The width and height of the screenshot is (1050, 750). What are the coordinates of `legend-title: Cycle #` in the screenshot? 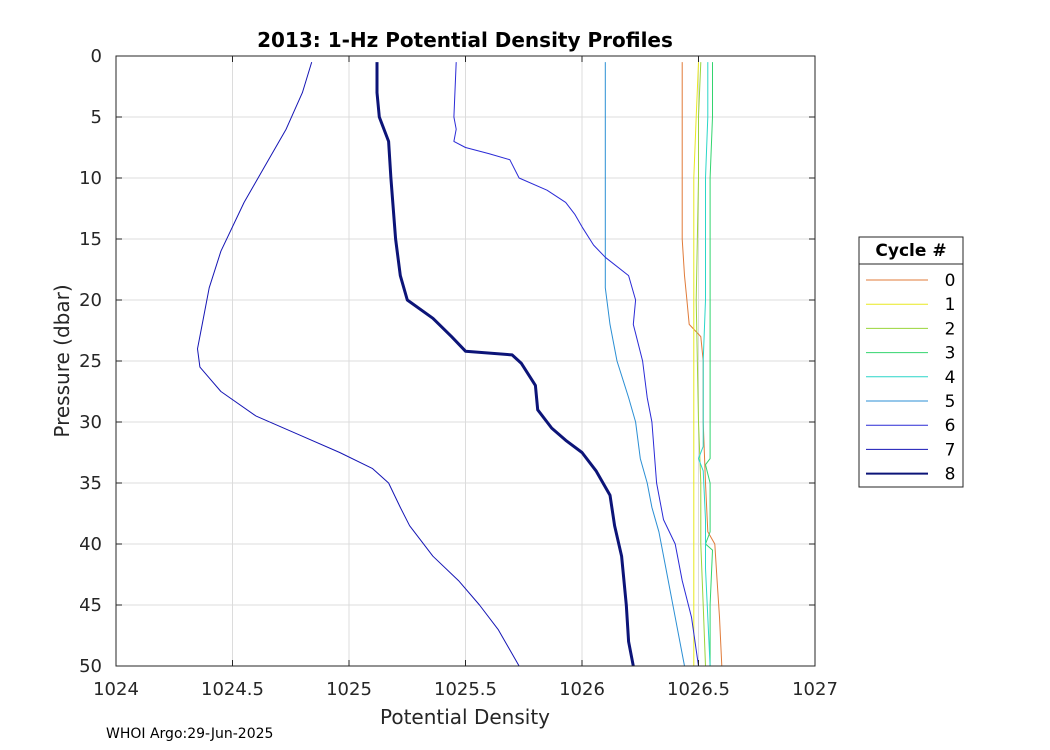 It's located at (910, 251).